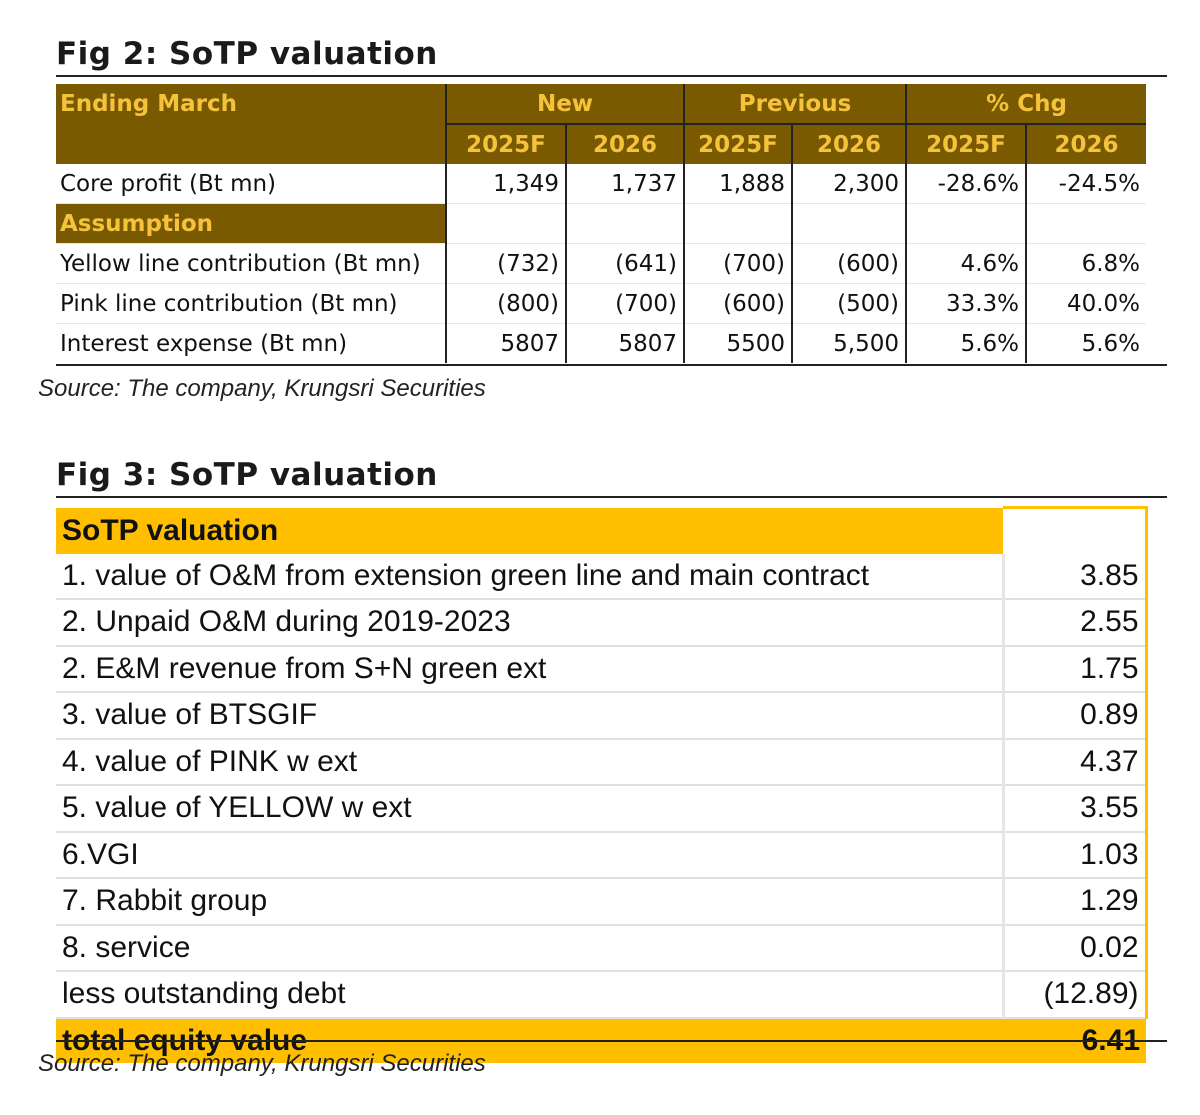  I want to click on fig3-header: SoTP valuation, so click(529, 530).